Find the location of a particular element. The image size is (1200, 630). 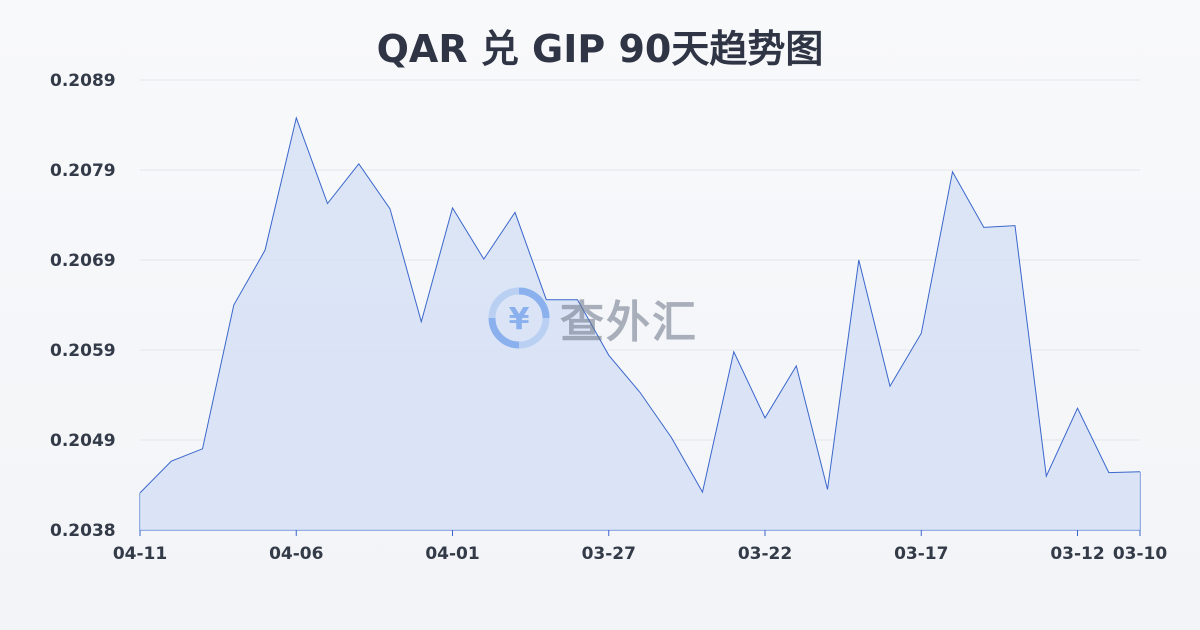

y-tick-label: 0.2089 is located at coordinates (83, 81).